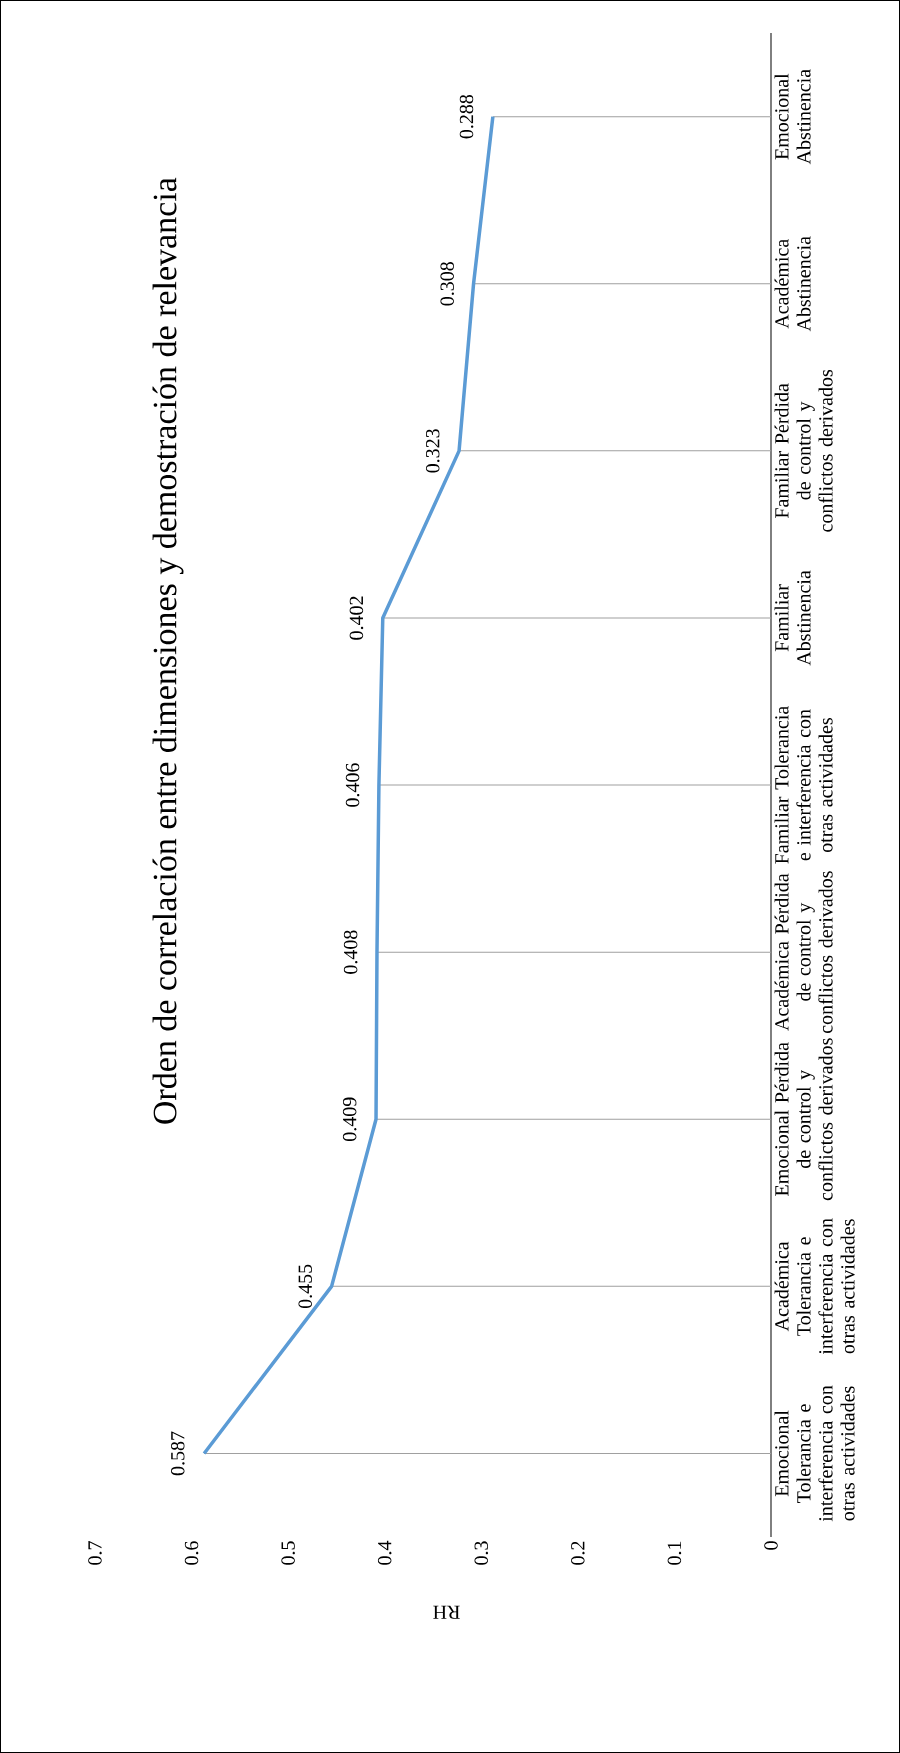 The height and width of the screenshot is (1753, 900). Describe the element at coordinates (168, 650) in the screenshot. I see `text: Orden de correlación entre dimensiones y demostración de relevancia` at that location.